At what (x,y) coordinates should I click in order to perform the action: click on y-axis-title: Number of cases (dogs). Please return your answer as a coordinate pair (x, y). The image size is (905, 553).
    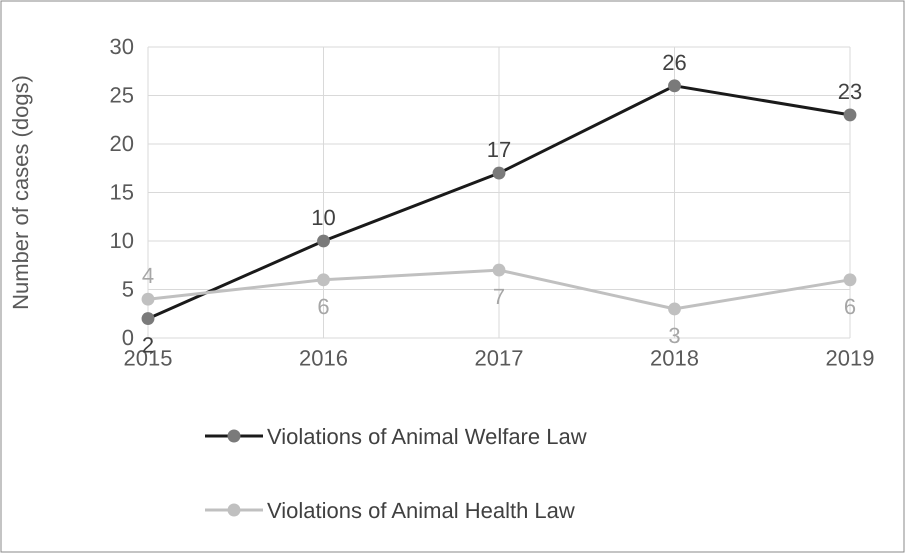
    Looking at the image, I should click on (20, 192).